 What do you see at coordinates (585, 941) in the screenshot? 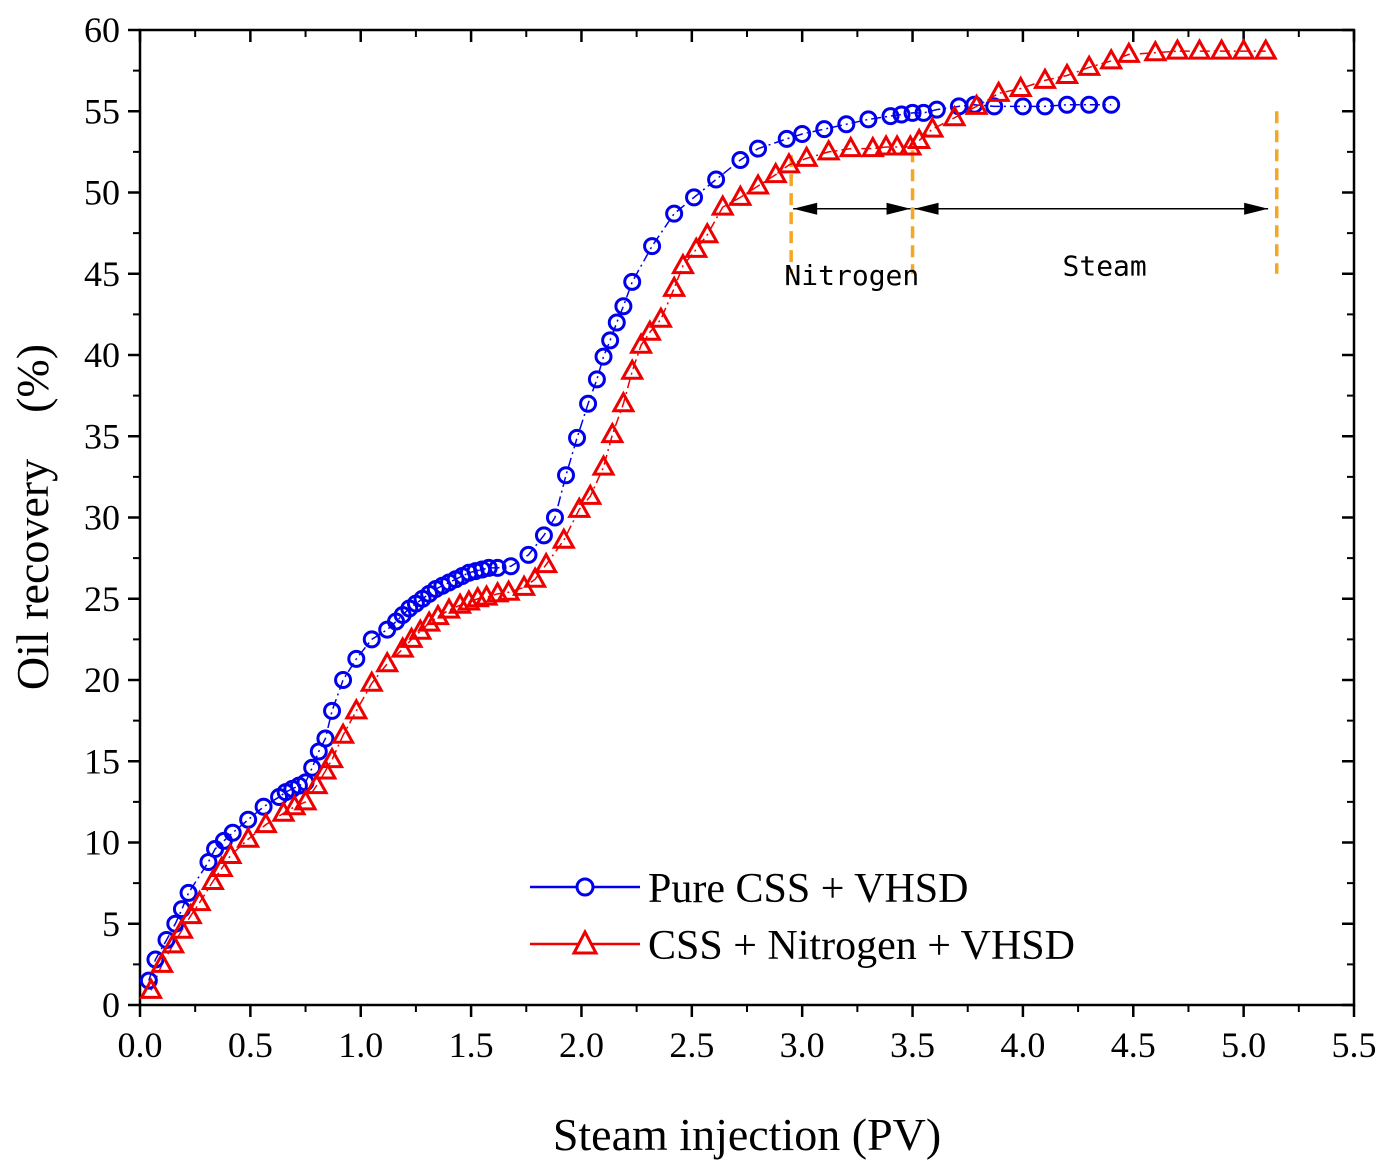
I see `legend-marker-triangle-icon` at bounding box center [585, 941].